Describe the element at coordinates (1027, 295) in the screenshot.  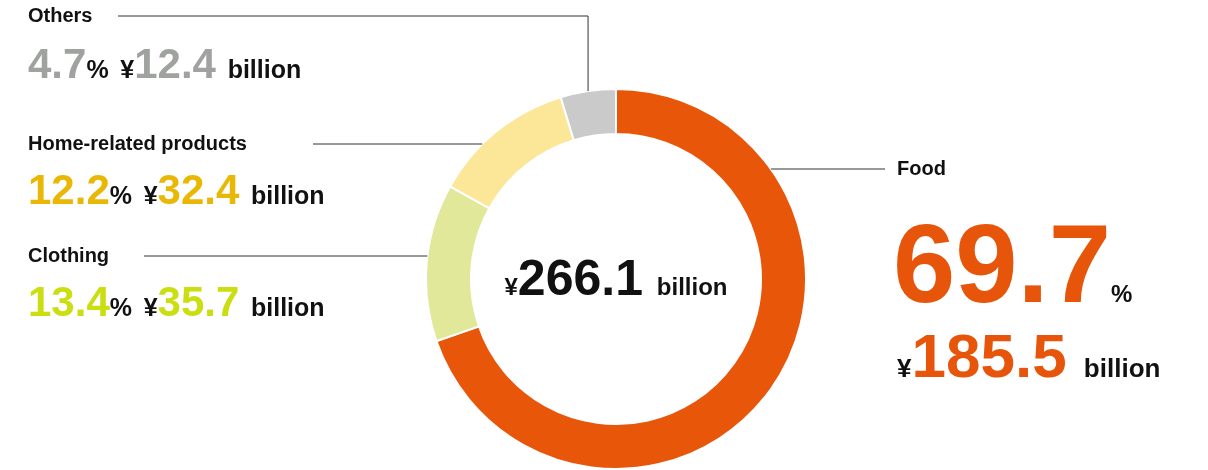
I see `text: 69.7% ¥185.5 billion` at that location.